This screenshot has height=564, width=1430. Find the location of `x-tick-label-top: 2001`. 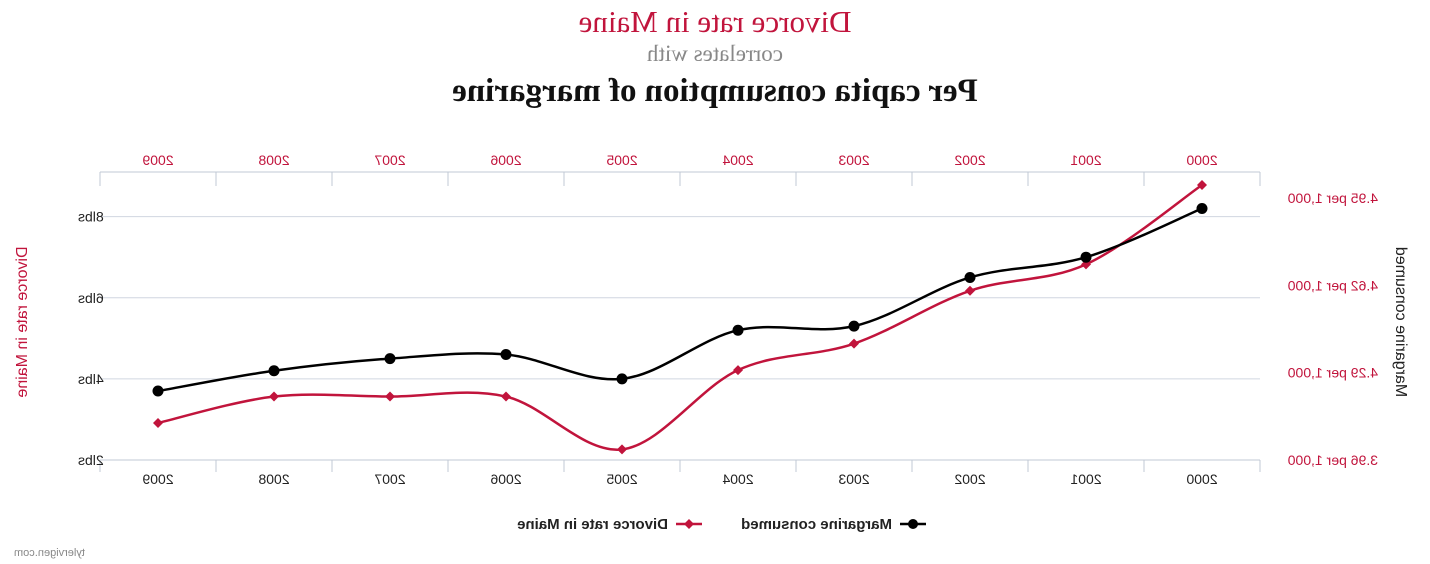

x-tick-label-top: 2001 is located at coordinates (1085, 160).